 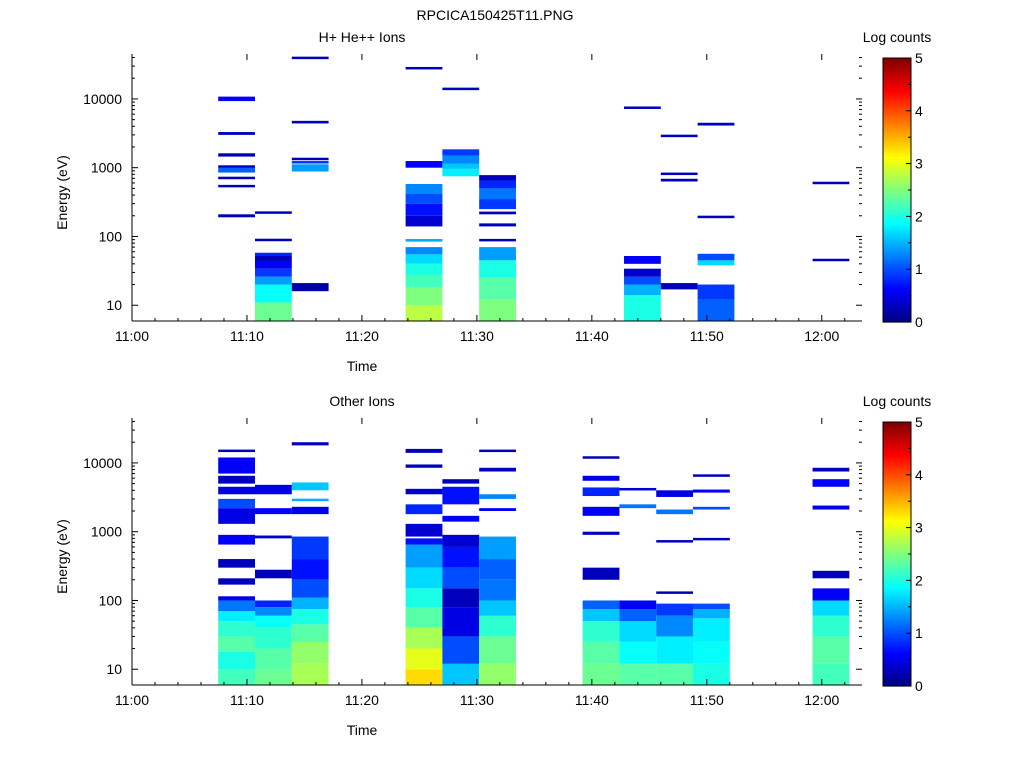 I want to click on y-tick-label: 1000, so click(x=106, y=168).